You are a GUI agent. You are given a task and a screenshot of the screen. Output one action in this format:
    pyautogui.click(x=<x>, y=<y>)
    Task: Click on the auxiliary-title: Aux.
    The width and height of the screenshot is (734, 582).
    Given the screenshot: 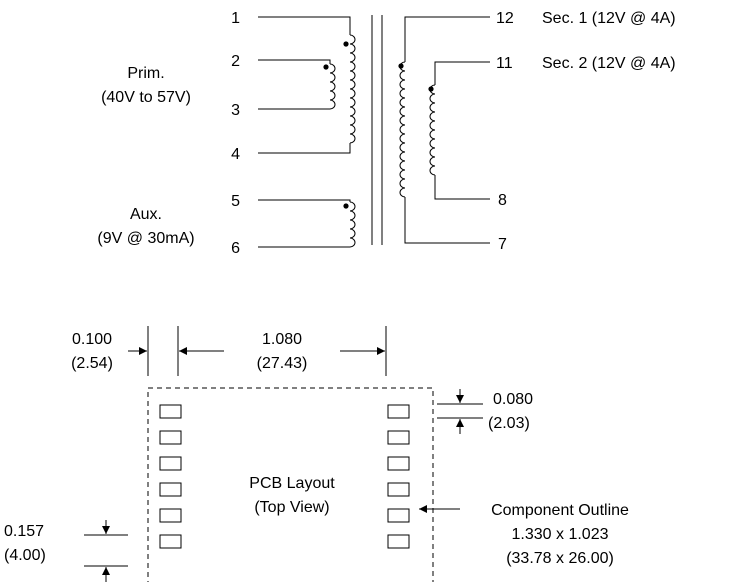 What is the action you would take?
    pyautogui.click(x=146, y=214)
    